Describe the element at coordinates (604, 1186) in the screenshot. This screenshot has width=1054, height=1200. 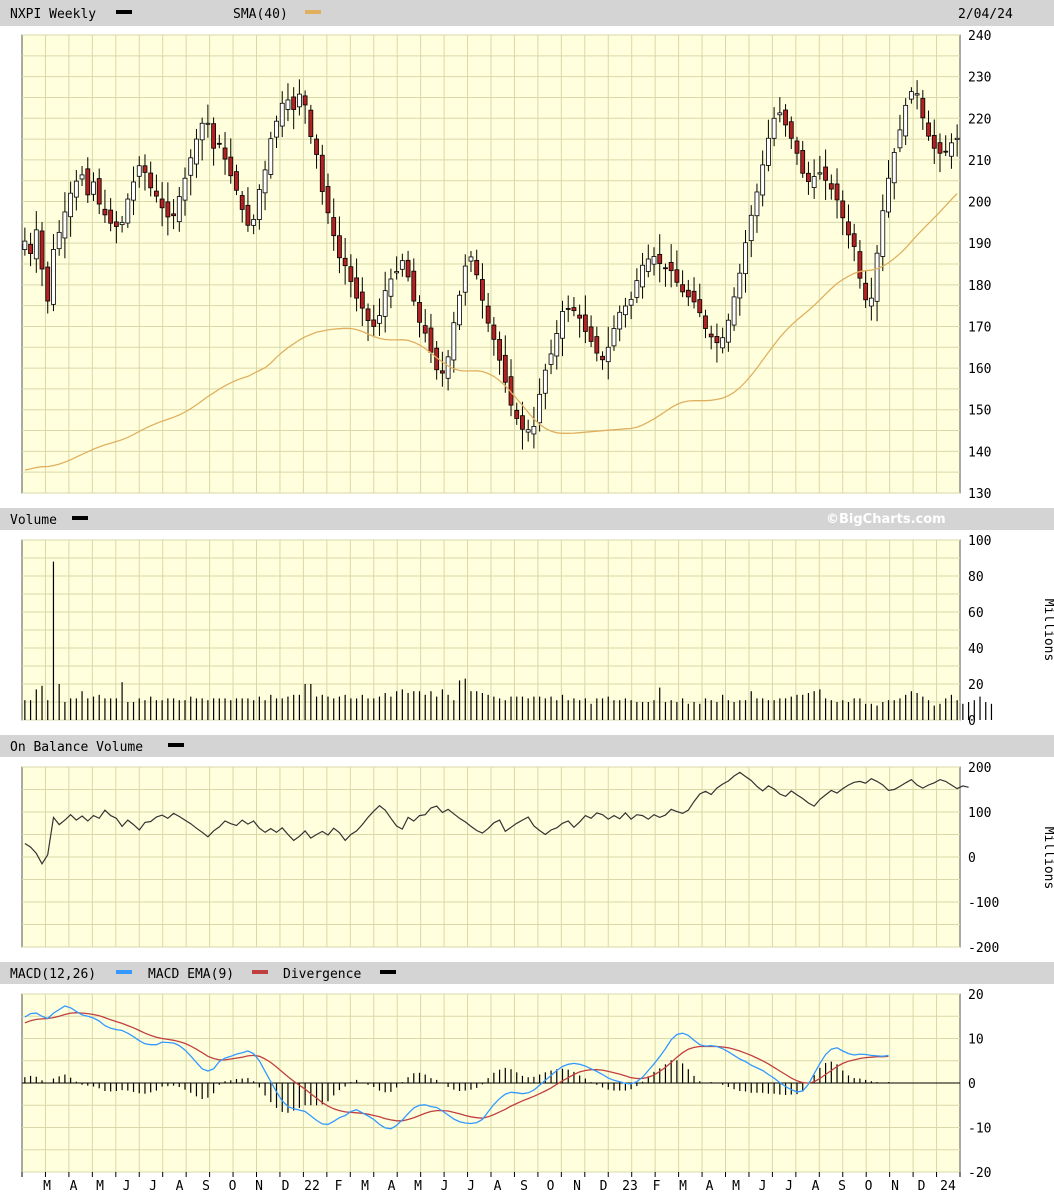
I see `x-month-label: D` at that location.